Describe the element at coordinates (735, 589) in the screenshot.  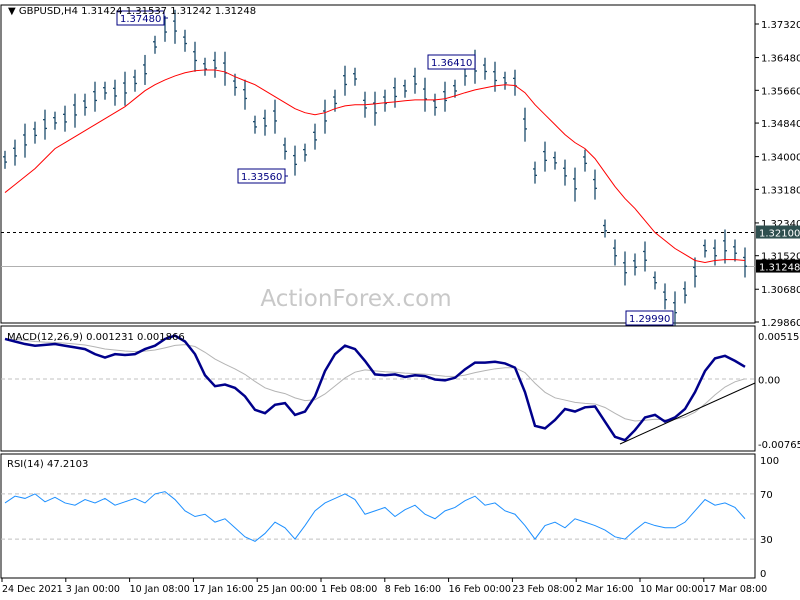
I see `time-tick-label: 17 Mar 08:00` at that location.